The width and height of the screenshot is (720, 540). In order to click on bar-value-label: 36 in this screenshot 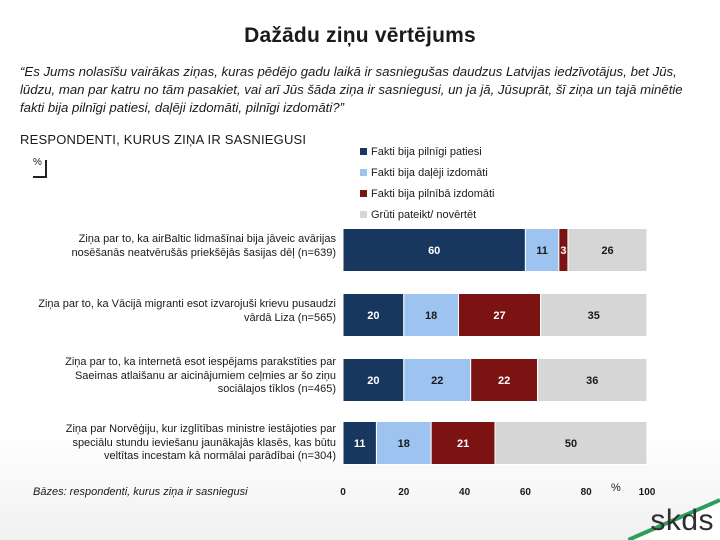, I will do `click(592, 381)`.